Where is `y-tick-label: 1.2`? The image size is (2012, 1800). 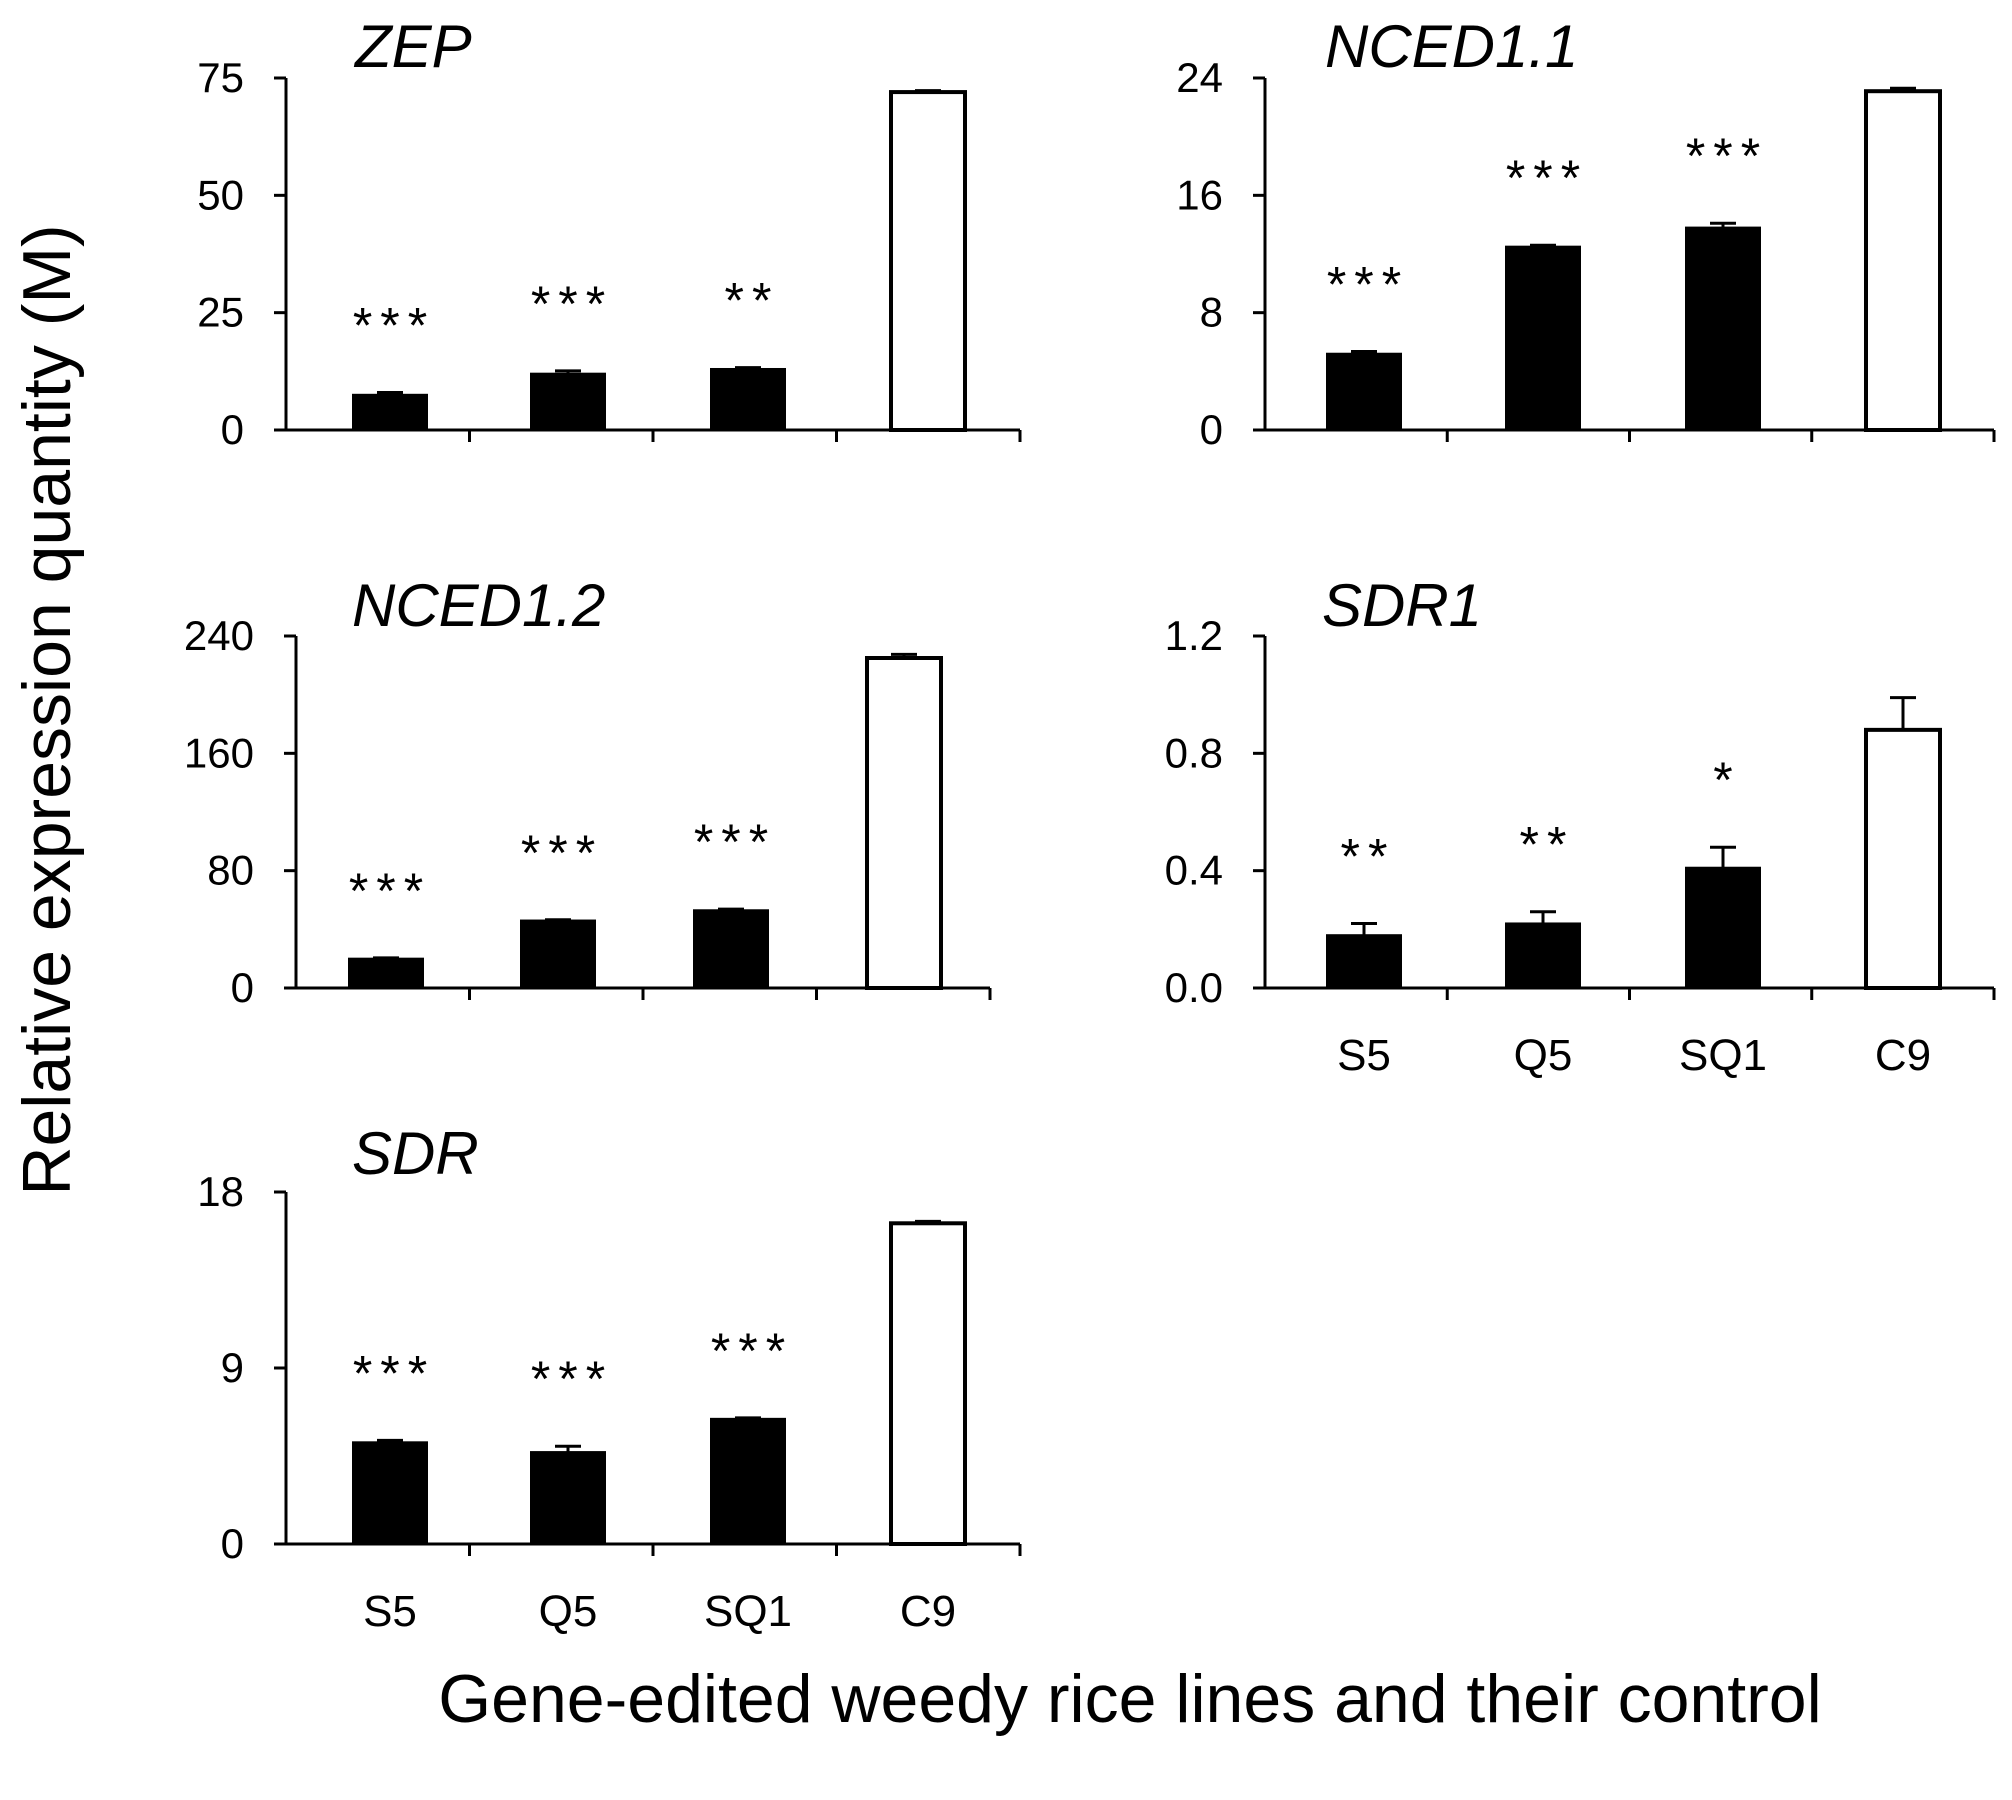 y-tick-label: 1.2 is located at coordinates (1194, 635).